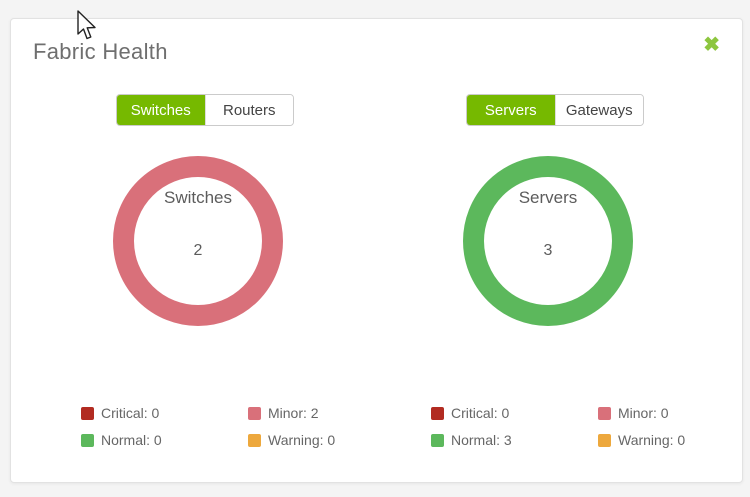  What do you see at coordinates (161, 110) in the screenshot?
I see `toggle-option-switches: Switches` at bounding box center [161, 110].